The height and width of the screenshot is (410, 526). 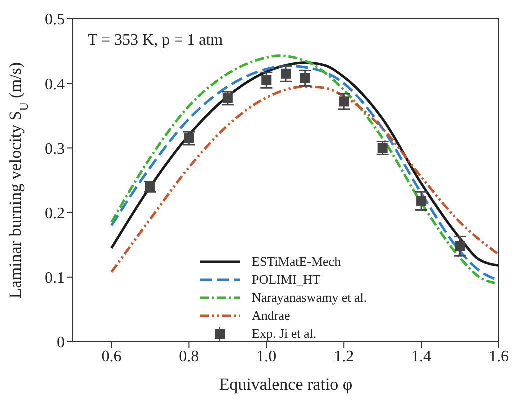 What do you see at coordinates (422, 357) in the screenshot?
I see `x-tick-label: 1.4` at bounding box center [422, 357].